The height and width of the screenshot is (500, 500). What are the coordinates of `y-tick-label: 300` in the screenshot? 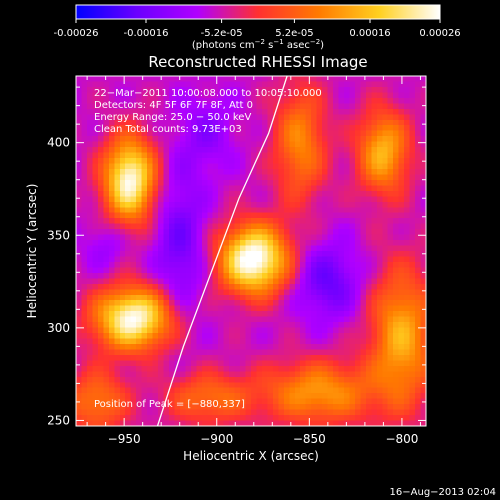 It's located at (58, 328).